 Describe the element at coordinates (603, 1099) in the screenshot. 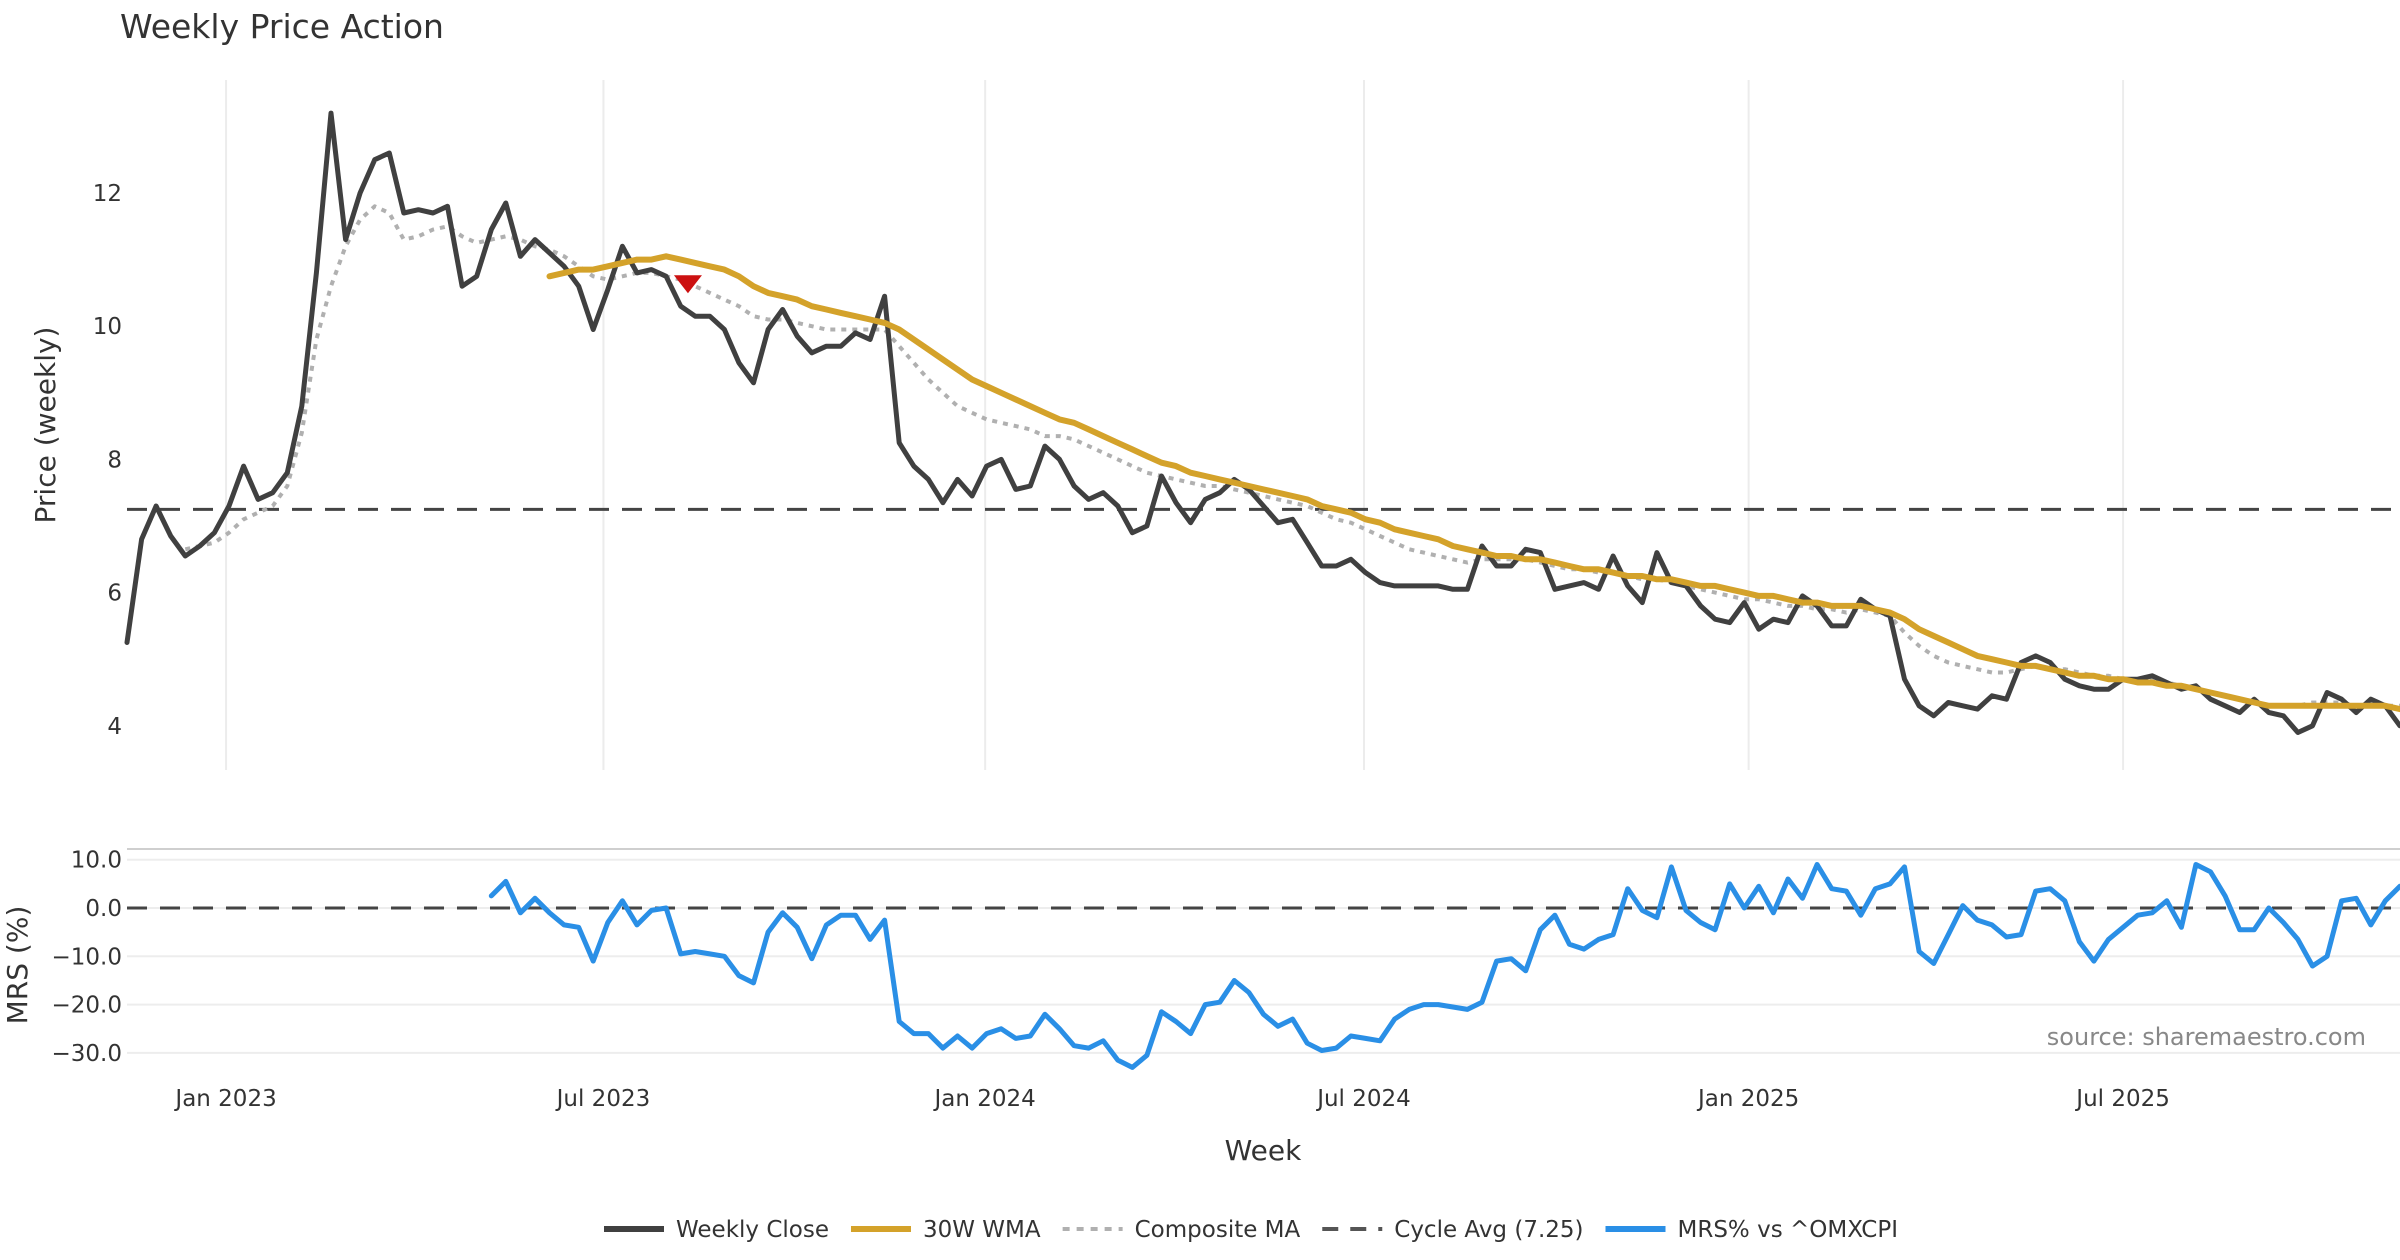

I see `x-tick-label: Jul 2023` at that location.